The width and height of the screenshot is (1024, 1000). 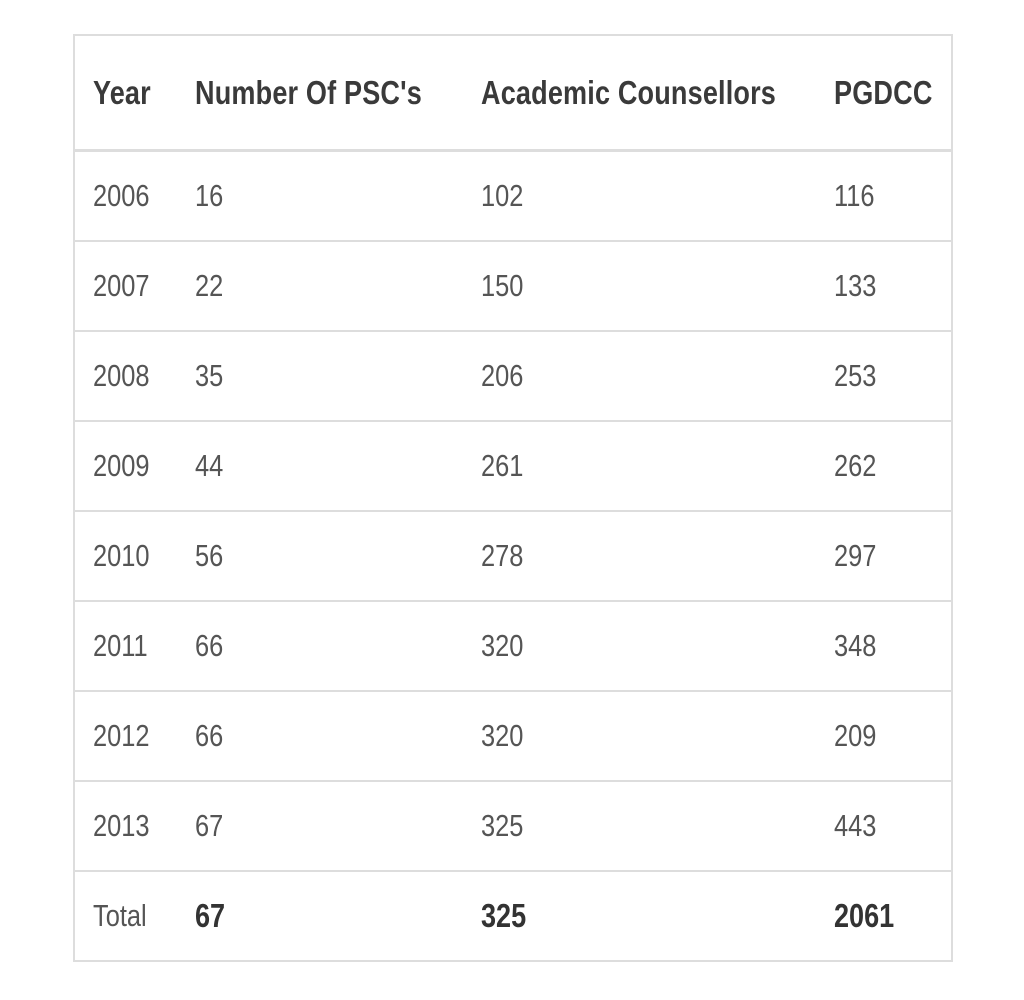 What do you see at coordinates (883, 645) in the screenshot?
I see `cell-pgdcc: 348` at bounding box center [883, 645].